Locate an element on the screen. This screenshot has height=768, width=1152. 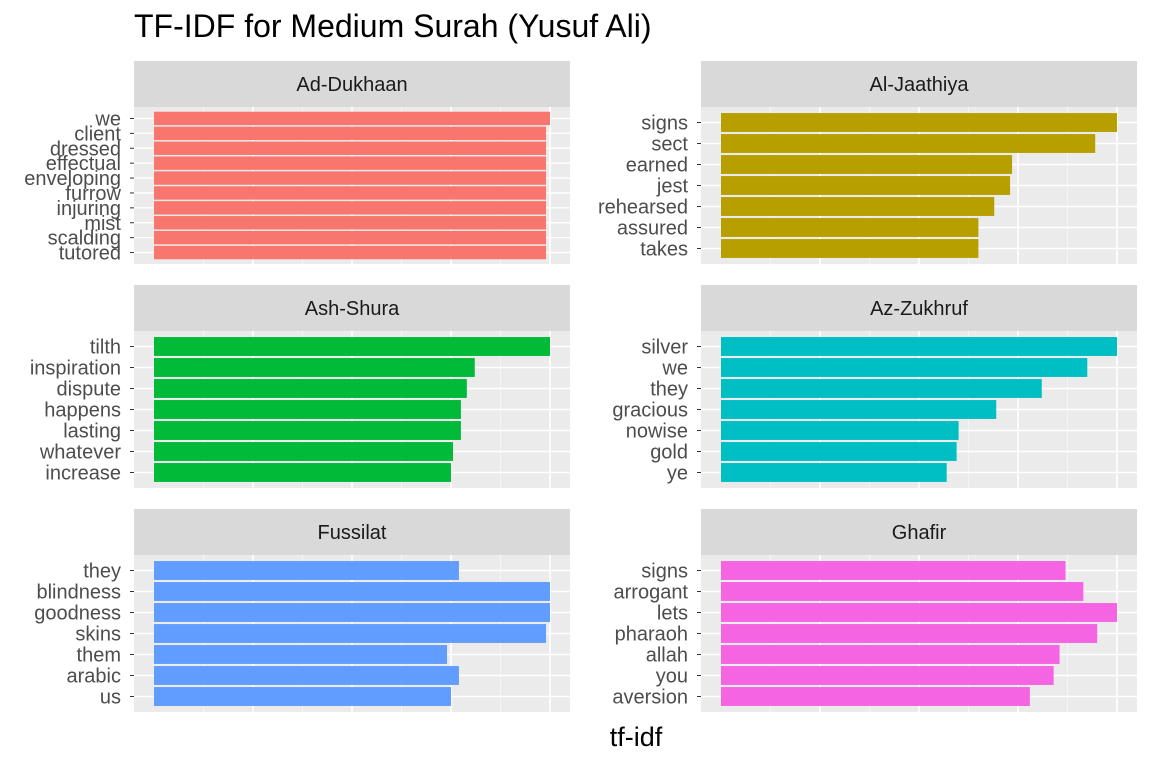
category-tick-label: us is located at coordinates (110, 698).